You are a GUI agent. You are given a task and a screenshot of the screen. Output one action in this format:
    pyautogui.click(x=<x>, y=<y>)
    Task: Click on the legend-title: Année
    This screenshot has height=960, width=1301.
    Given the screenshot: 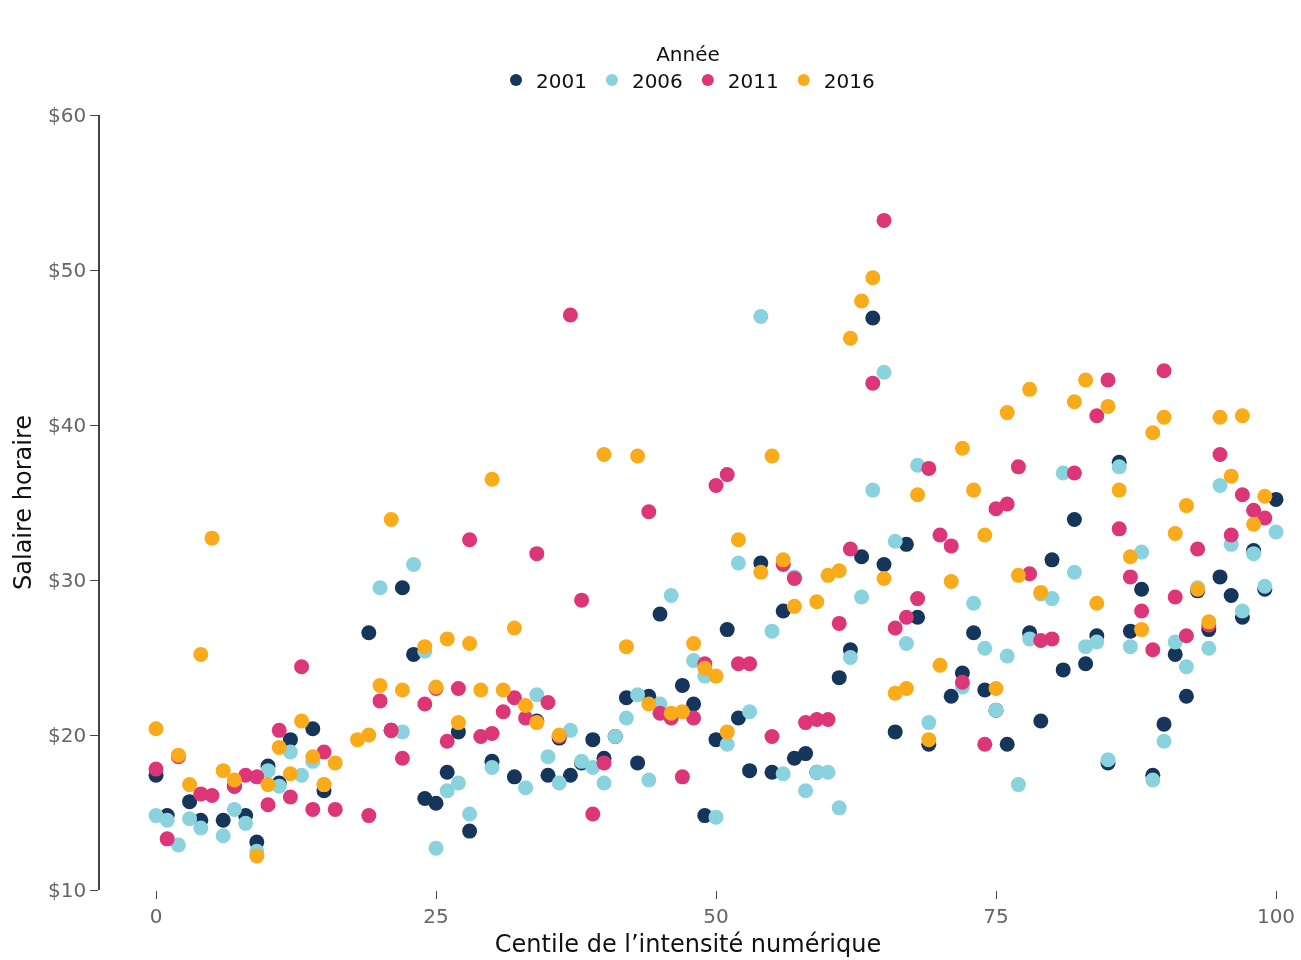 What is the action you would take?
    pyautogui.click(x=688, y=53)
    